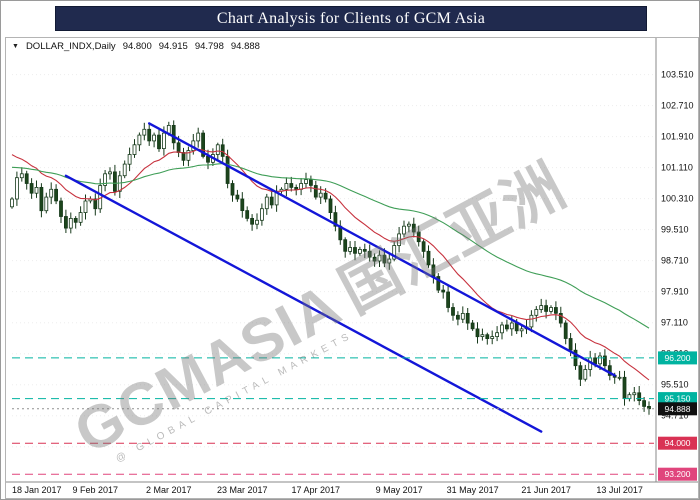 Image resolution: width=700 pixels, height=500 pixels. I want to click on y-axis-label: 103.510, so click(677, 75).